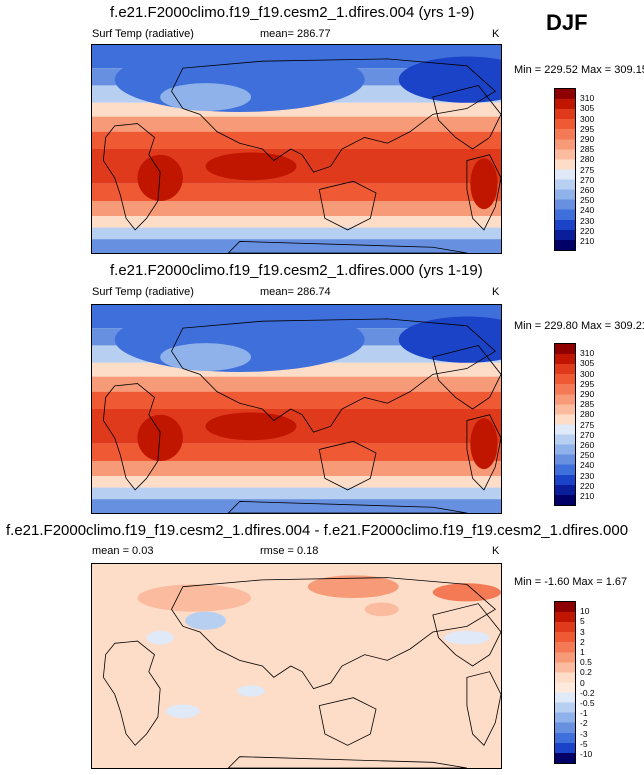 Image resolution: width=644 pixels, height=775 pixels. I want to click on colorbar-tick-label: 2, so click(582, 641).